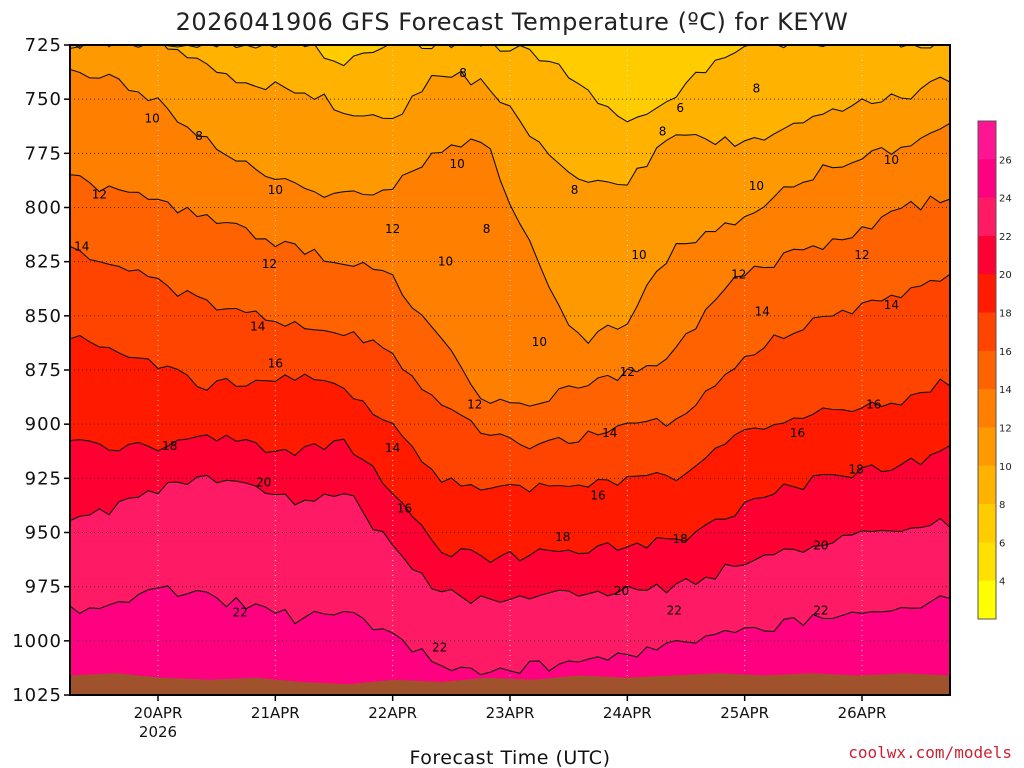  I want to click on ground-surface, so click(510, 684).